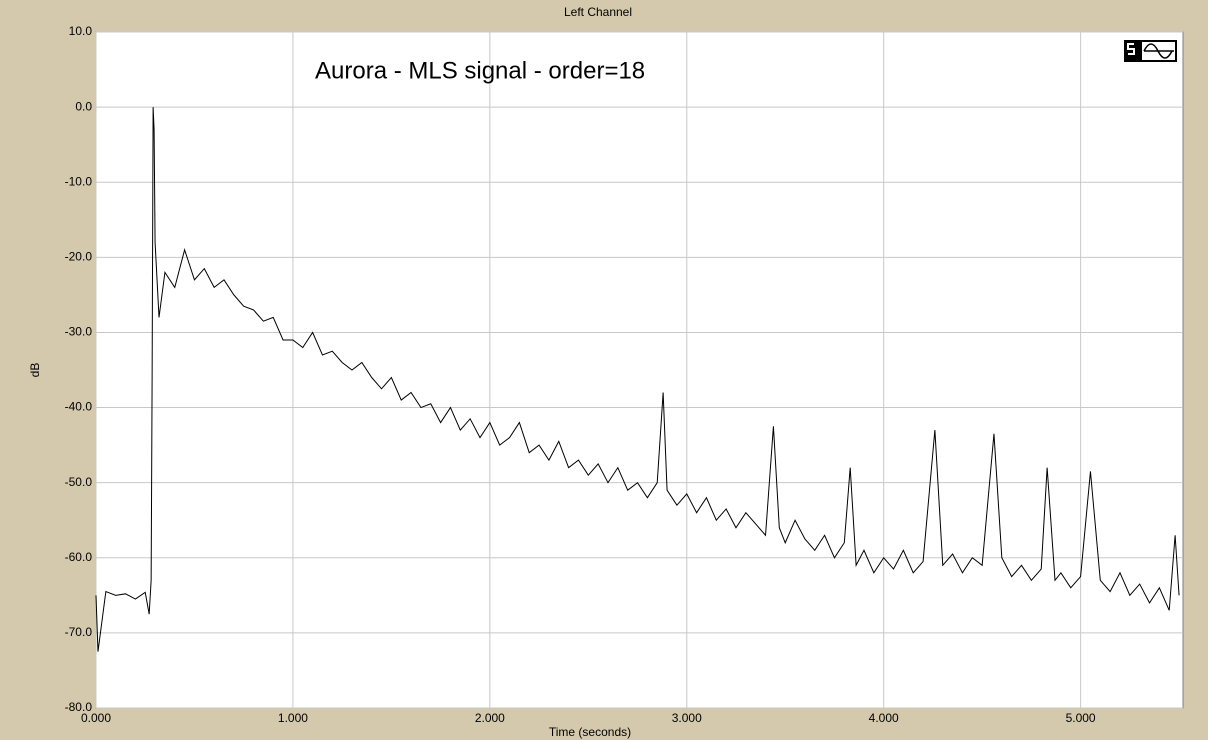 This screenshot has height=740, width=1208. Describe the element at coordinates (293, 718) in the screenshot. I see `x-tick-label: 1.000` at that location.